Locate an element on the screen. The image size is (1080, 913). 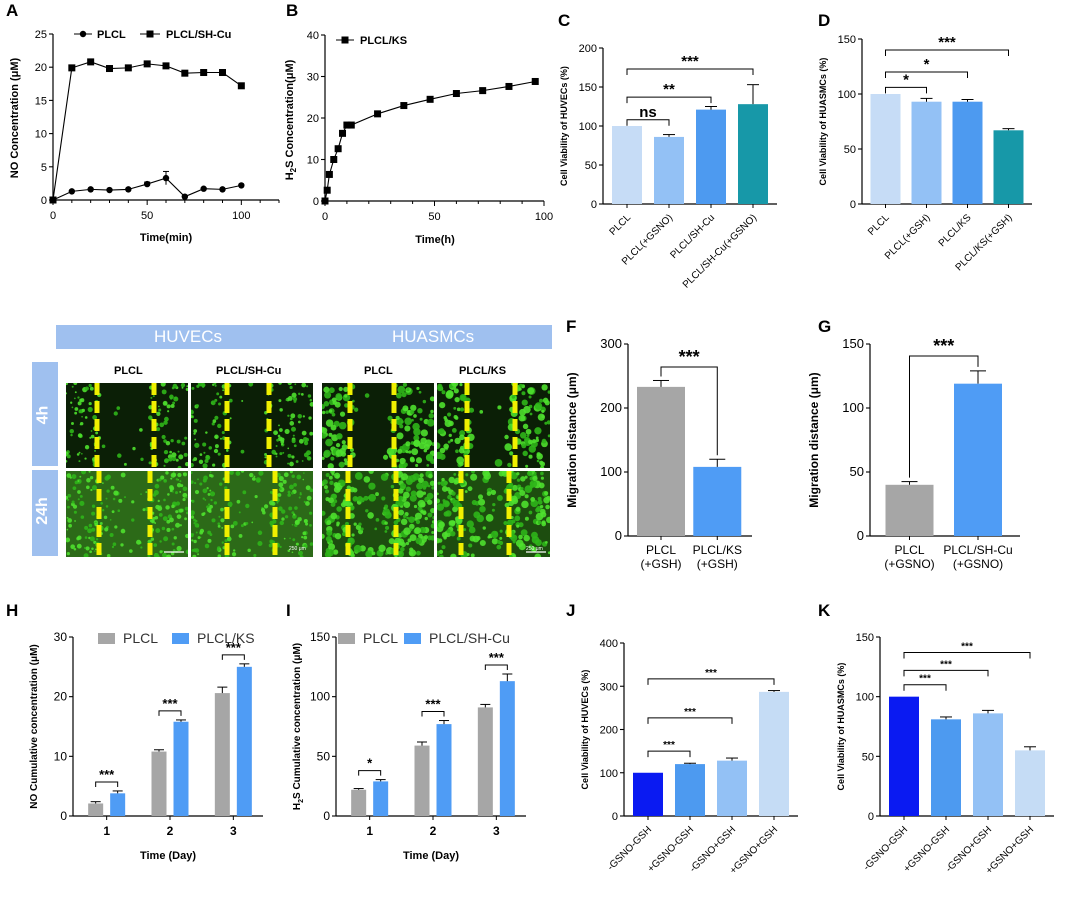
I-bar-PLCL/SH-Cu-0 is located at coordinates (381, 798).